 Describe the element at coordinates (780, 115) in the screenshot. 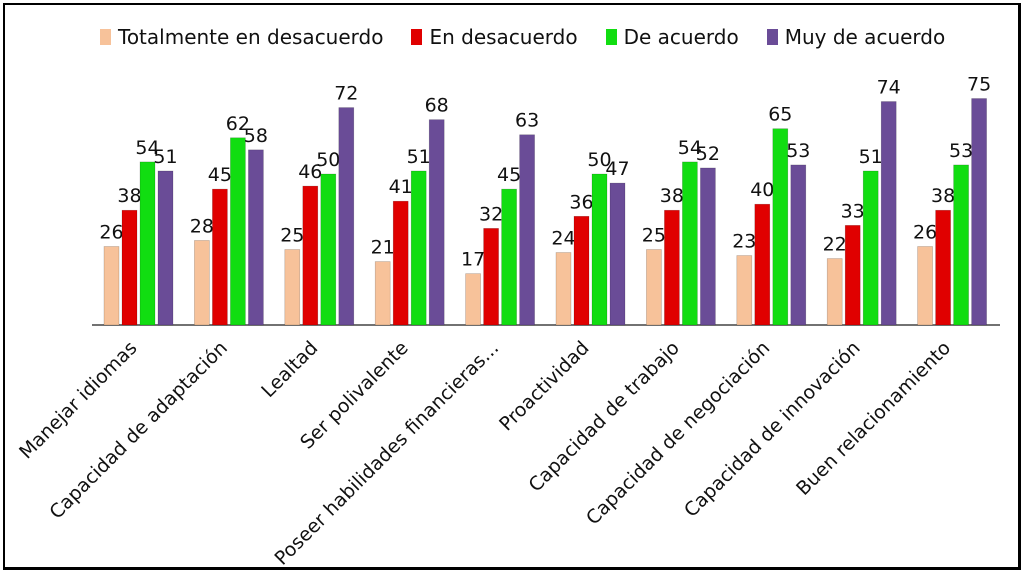

I see `data-label: 65` at that location.